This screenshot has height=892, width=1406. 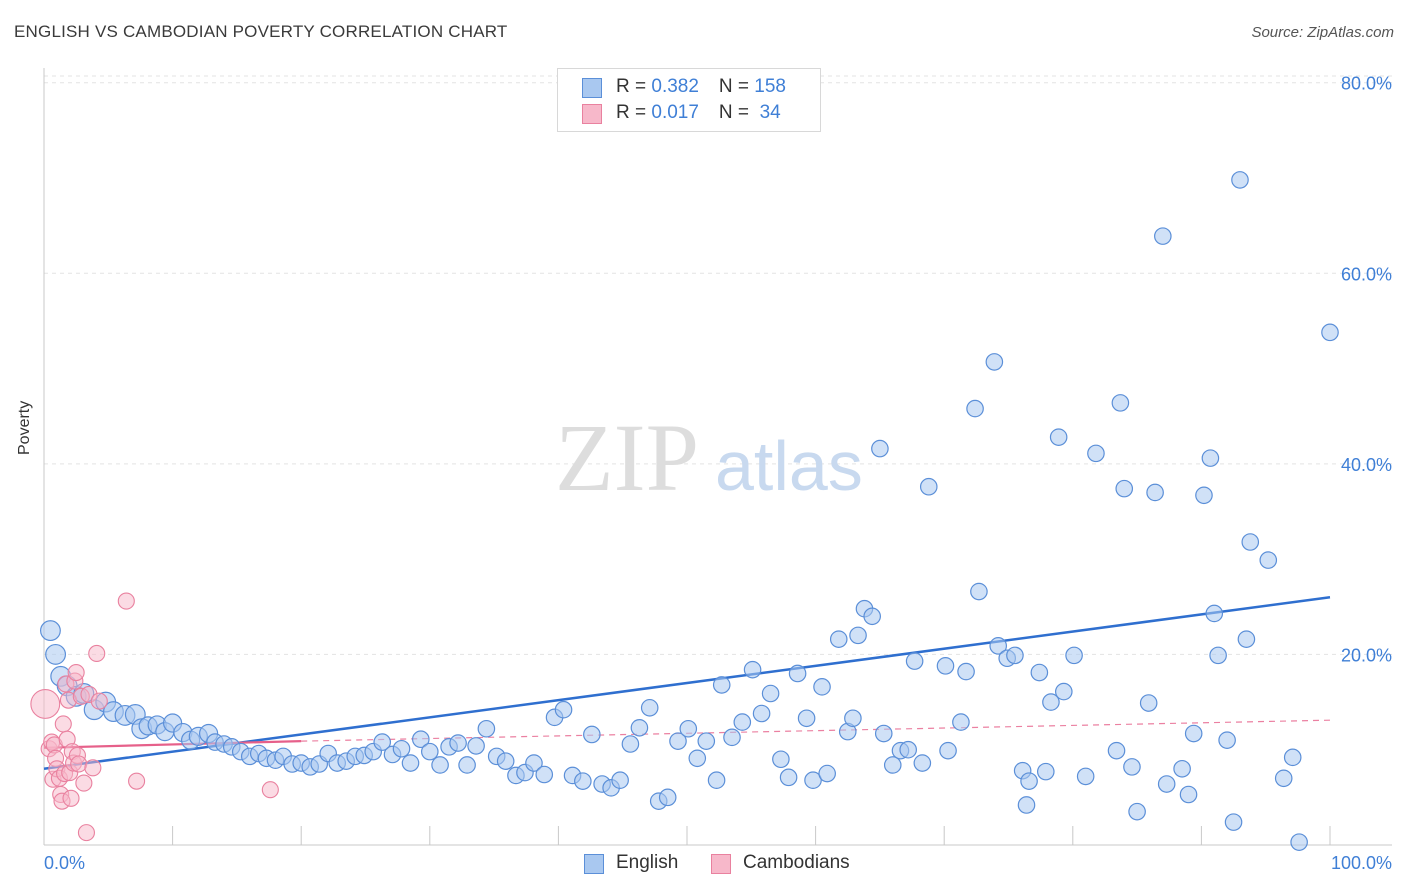 What do you see at coordinates (1366, 274) in the screenshot?
I see `y-tick-label: 60.0%` at bounding box center [1366, 274].